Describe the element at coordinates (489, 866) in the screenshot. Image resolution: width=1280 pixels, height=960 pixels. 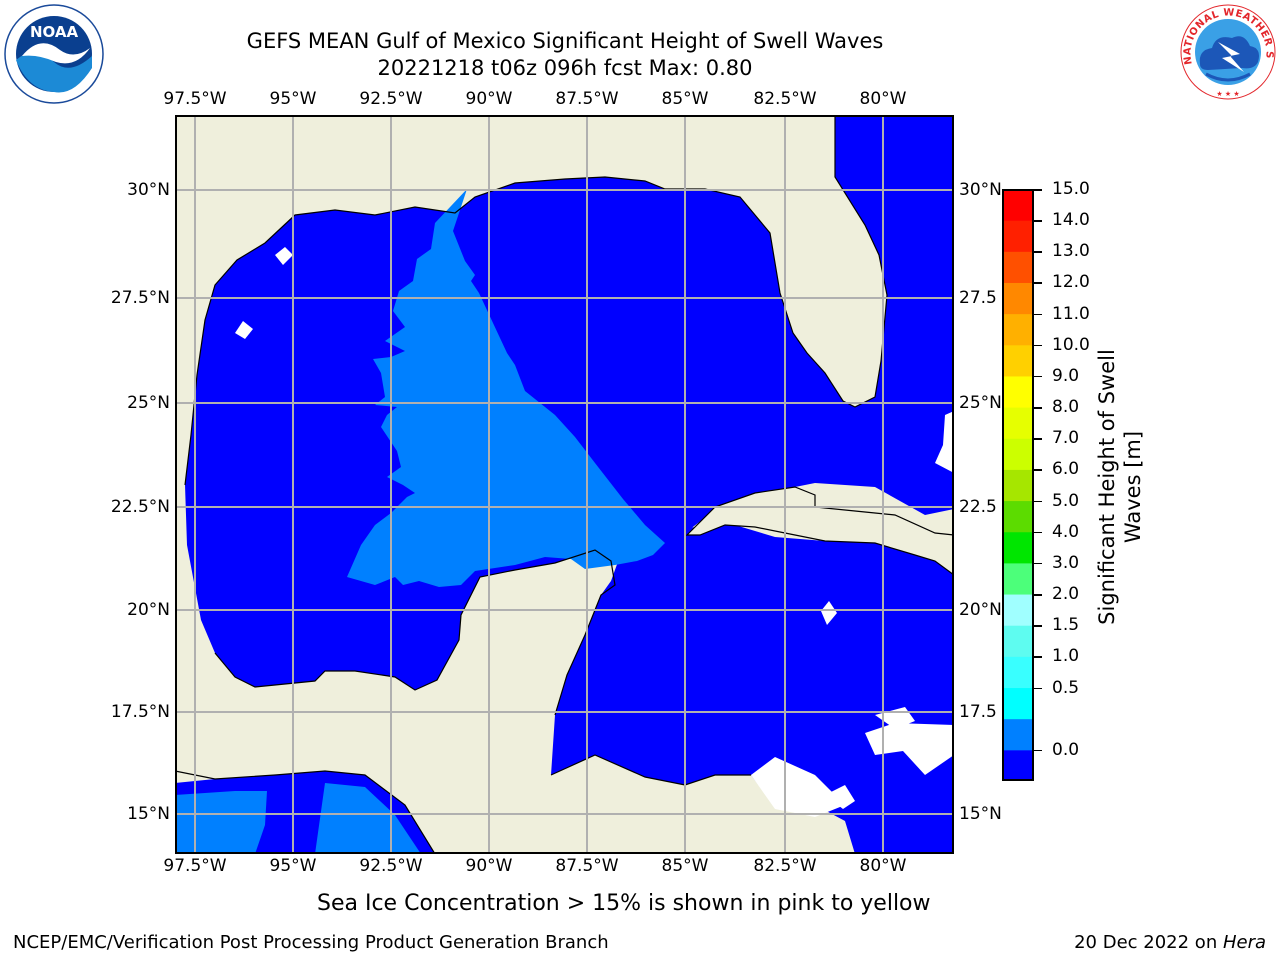
I see `lon-tick-bottom: 90°W` at that location.